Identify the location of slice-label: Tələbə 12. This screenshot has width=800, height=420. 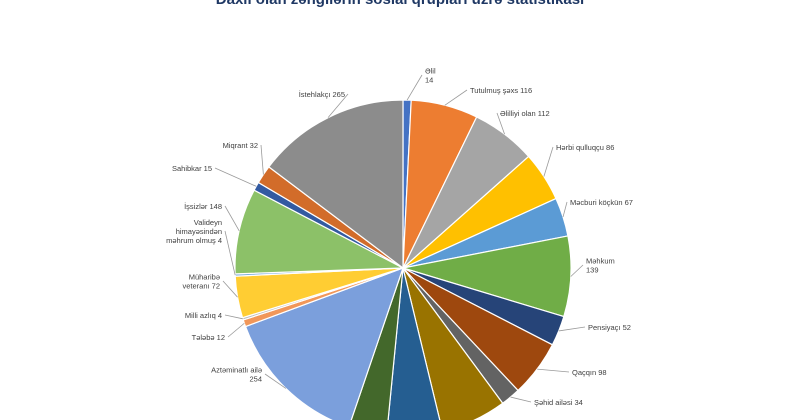
(208, 337).